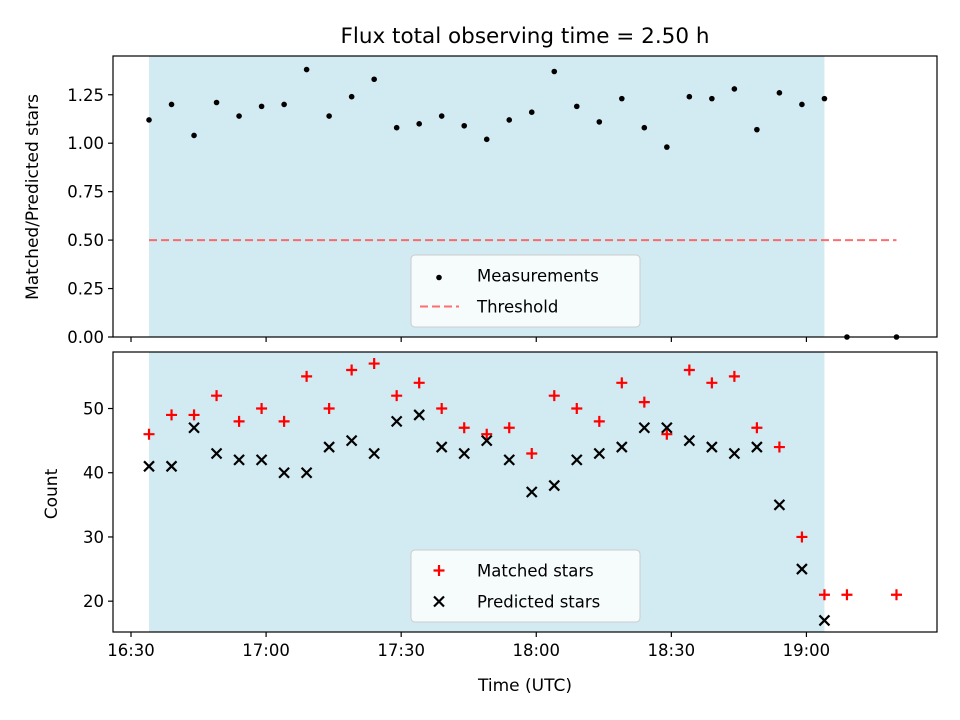  Describe the element at coordinates (131, 650) in the screenshot. I see `xtick-label-0: 16:30` at that location.